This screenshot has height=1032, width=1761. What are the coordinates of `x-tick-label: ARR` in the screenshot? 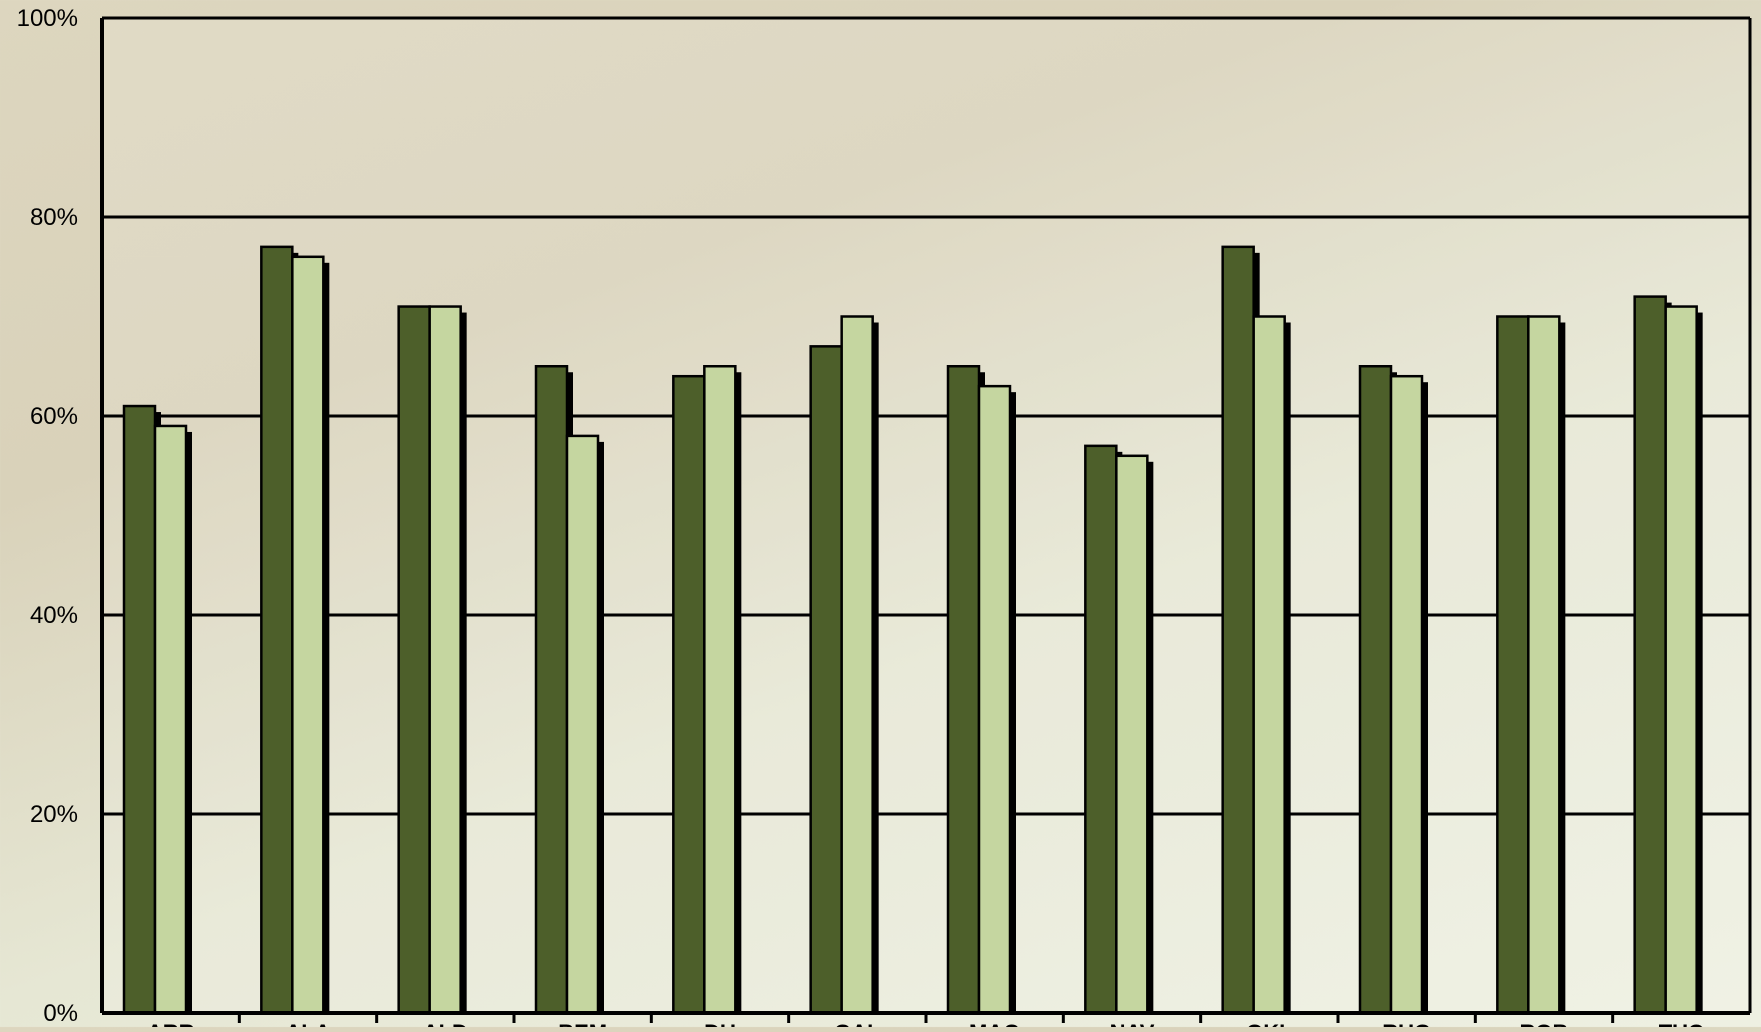 It's located at (171, 1023).